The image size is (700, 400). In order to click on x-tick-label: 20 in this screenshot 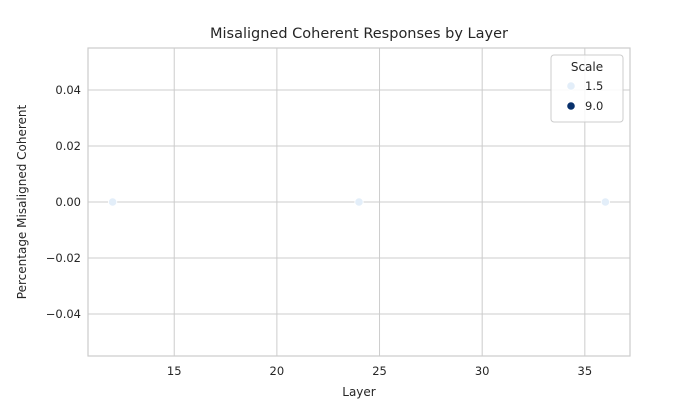, I will do `click(277, 371)`.